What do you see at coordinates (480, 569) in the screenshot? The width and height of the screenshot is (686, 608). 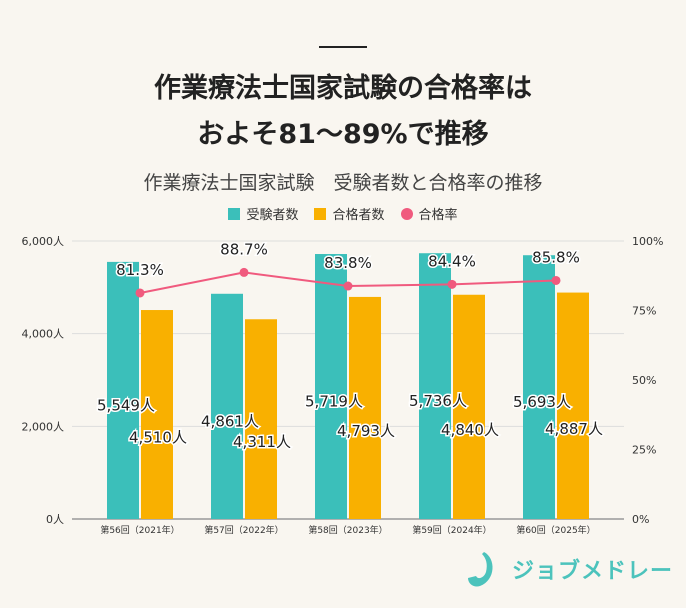 I see `brand-mark-icon` at bounding box center [480, 569].